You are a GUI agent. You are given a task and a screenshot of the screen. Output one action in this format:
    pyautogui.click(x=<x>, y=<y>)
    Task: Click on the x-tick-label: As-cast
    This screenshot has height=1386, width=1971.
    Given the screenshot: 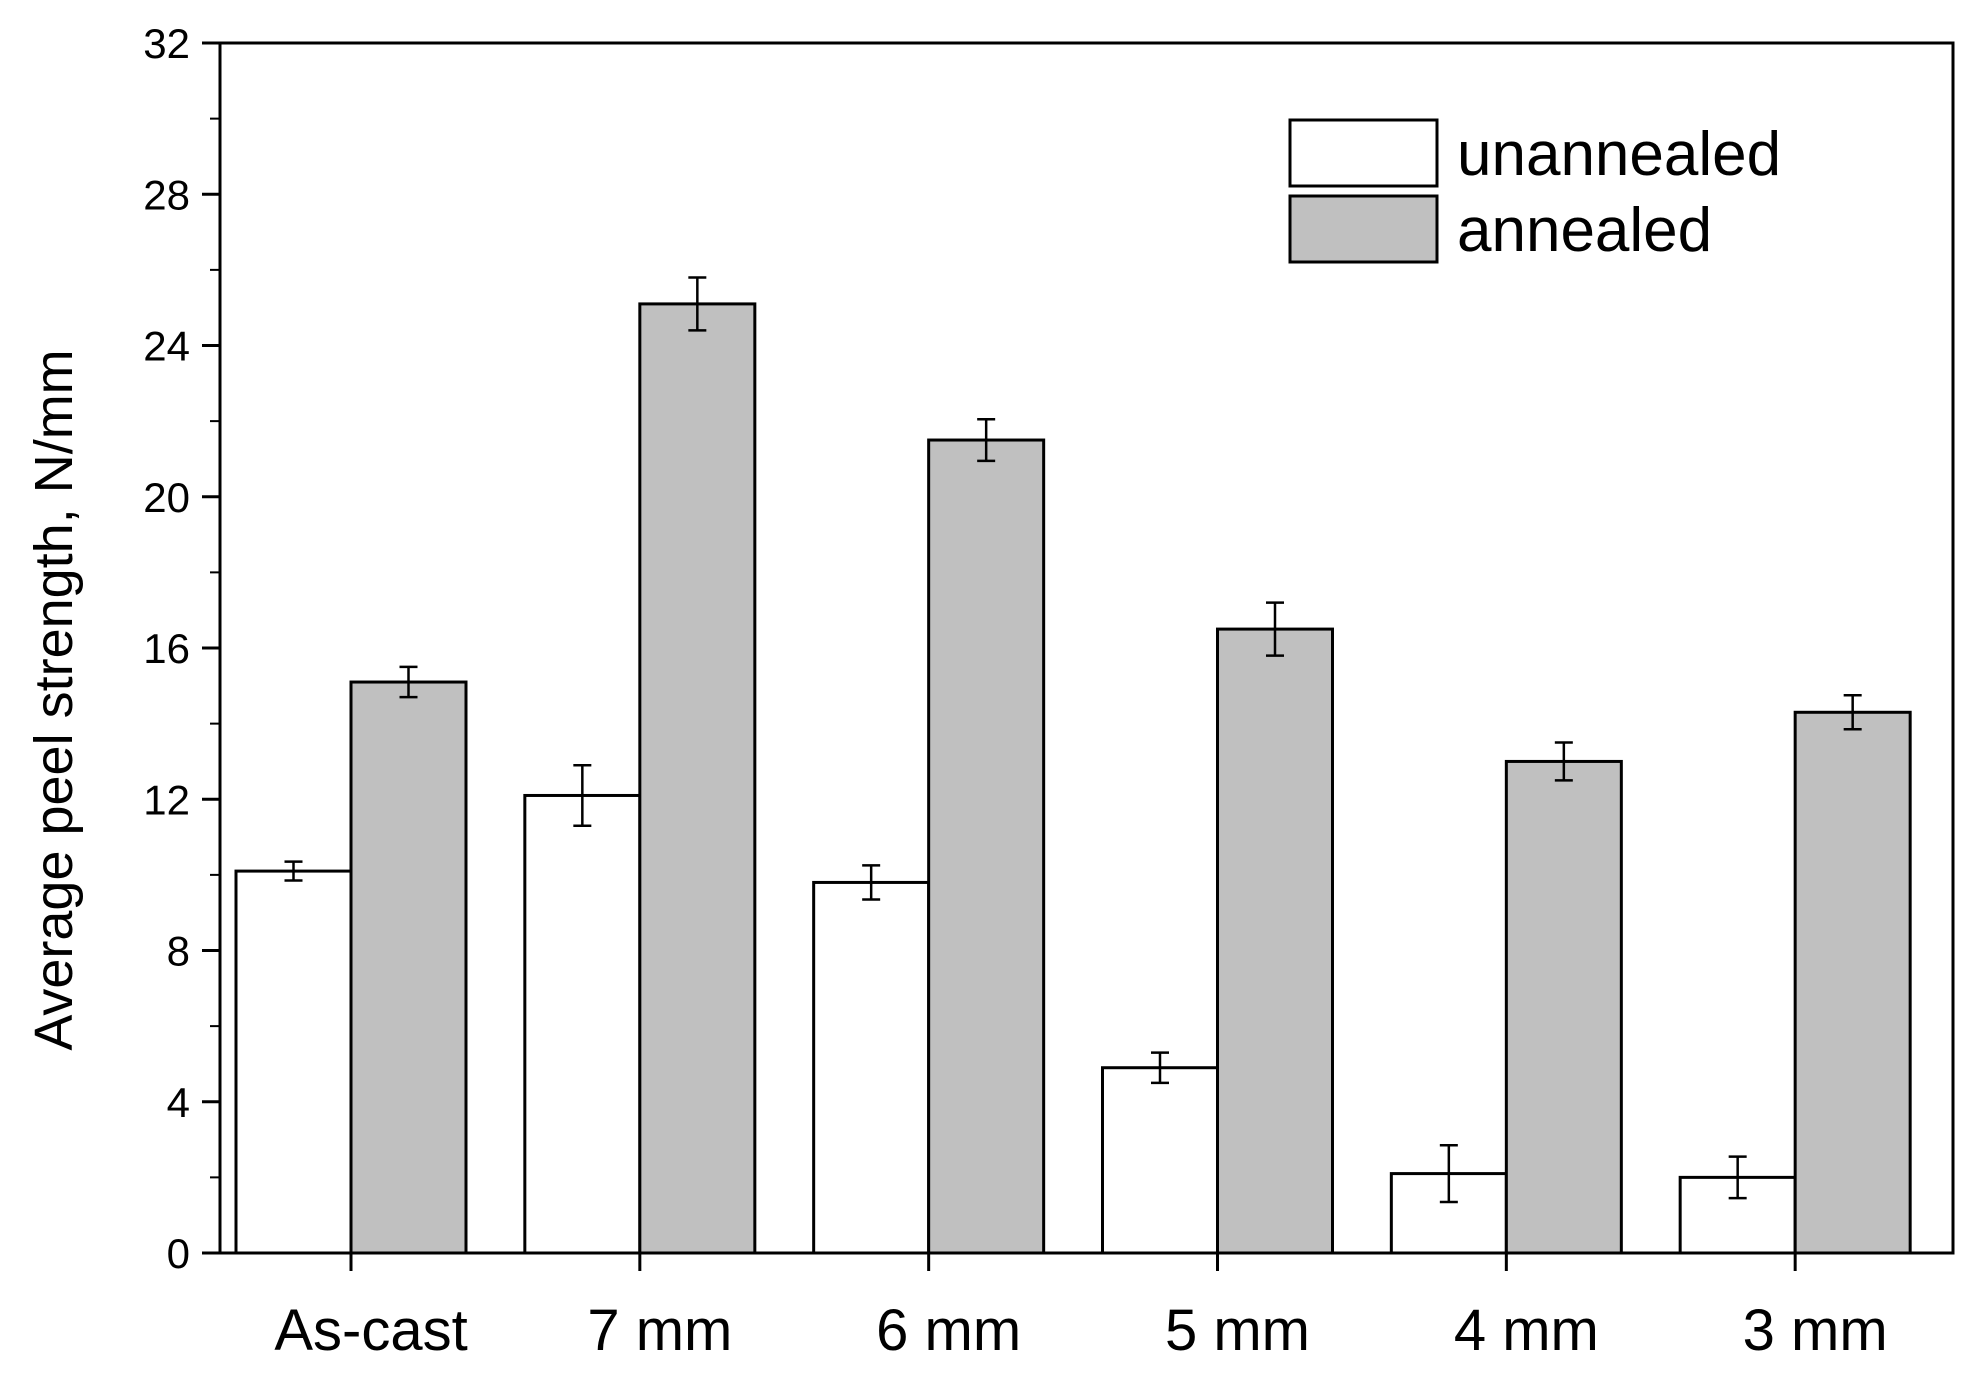 What is the action you would take?
    pyautogui.click(x=370, y=1330)
    